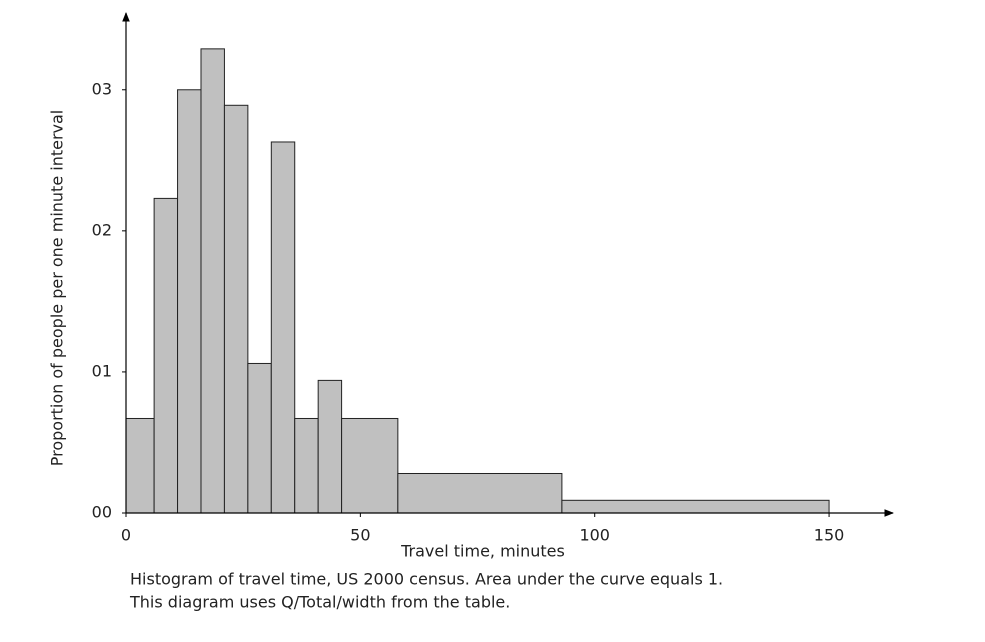  I want to click on x-tick-label: 100, so click(594, 535).